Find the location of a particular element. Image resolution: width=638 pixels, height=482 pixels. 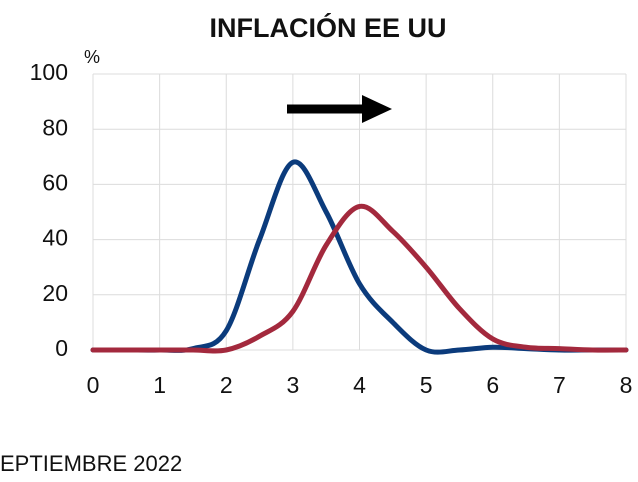

y-tick-label: 20 is located at coordinates (55, 293).